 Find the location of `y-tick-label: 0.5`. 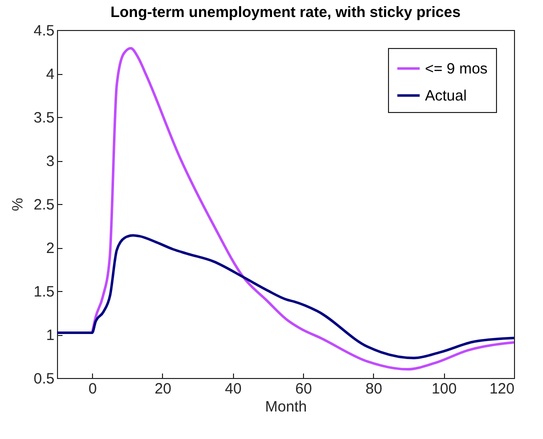

y-tick-label: 0.5 is located at coordinates (44, 379).